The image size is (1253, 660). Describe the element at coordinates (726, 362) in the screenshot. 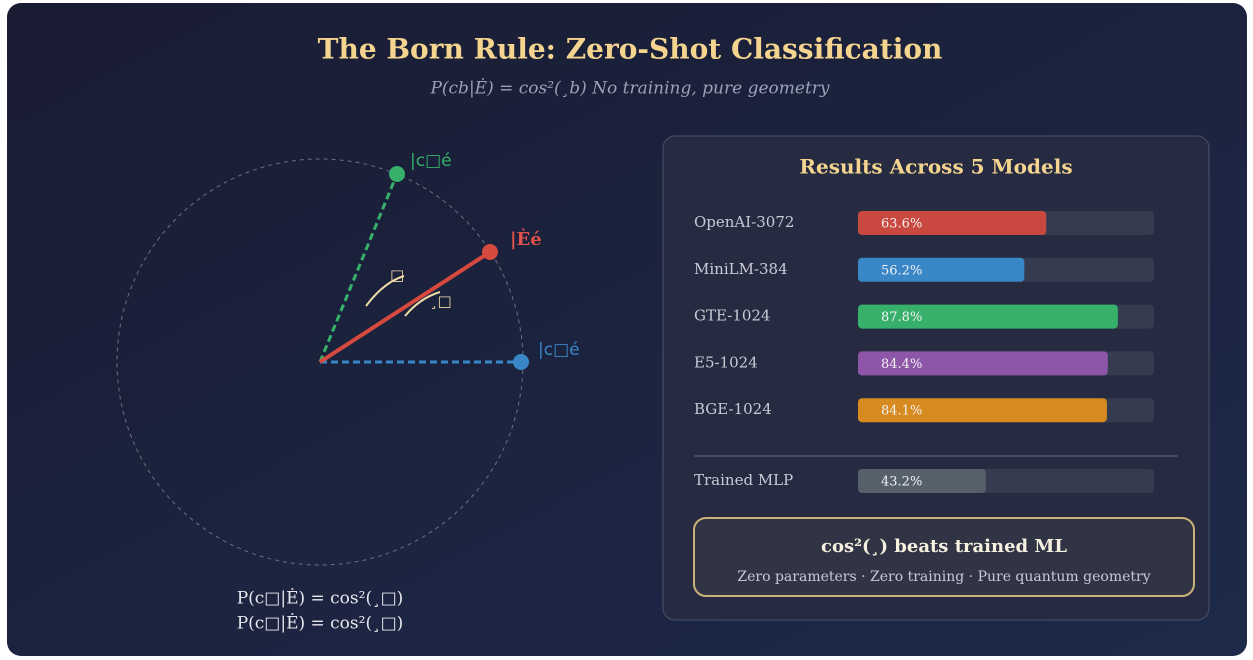

I see `model-name: E5-1024` at that location.